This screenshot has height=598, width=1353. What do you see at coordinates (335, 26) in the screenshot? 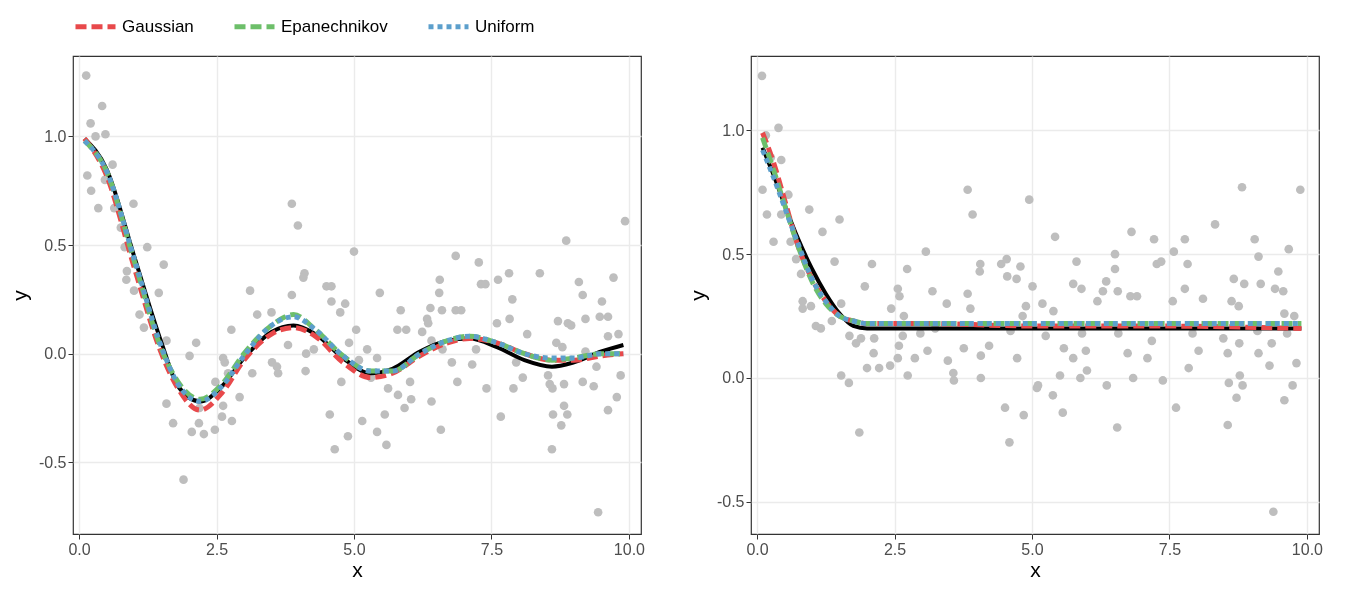
I see `legend-label: Epanechnikov` at bounding box center [335, 26].